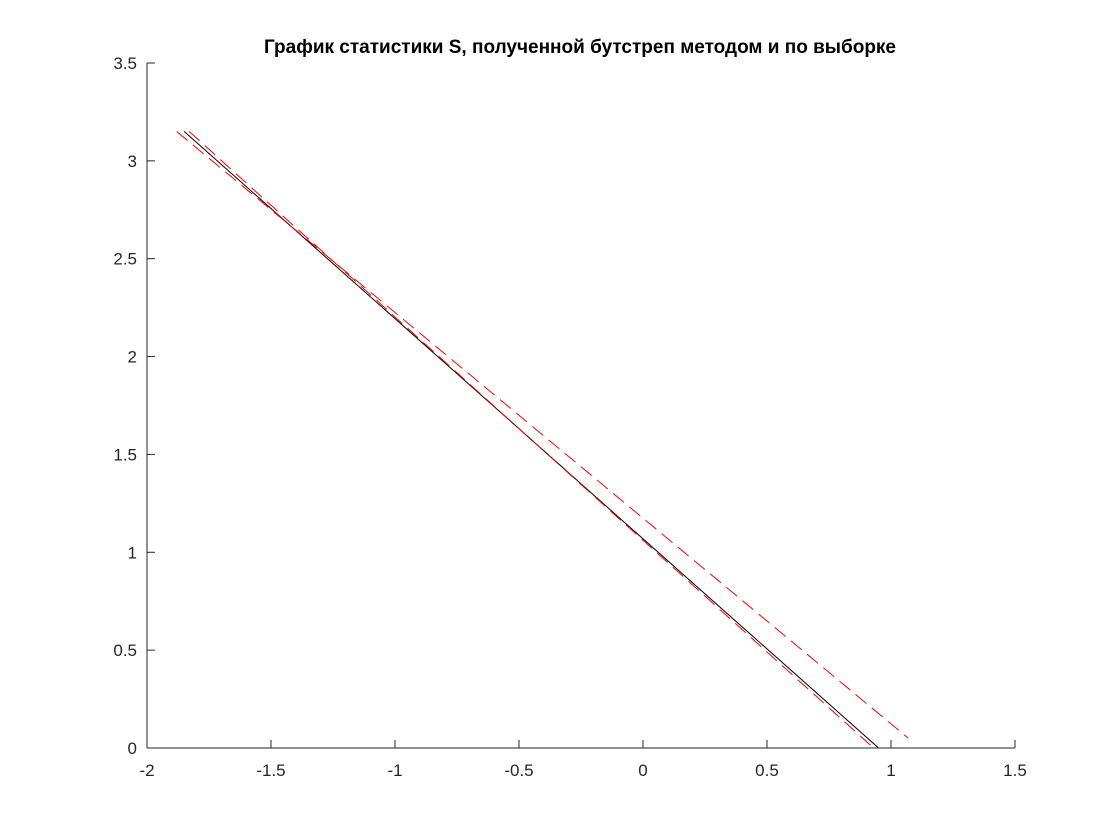 This screenshot has width=1120, height=840. Describe the element at coordinates (132, 748) in the screenshot. I see `y-tick-label: 0` at that location.